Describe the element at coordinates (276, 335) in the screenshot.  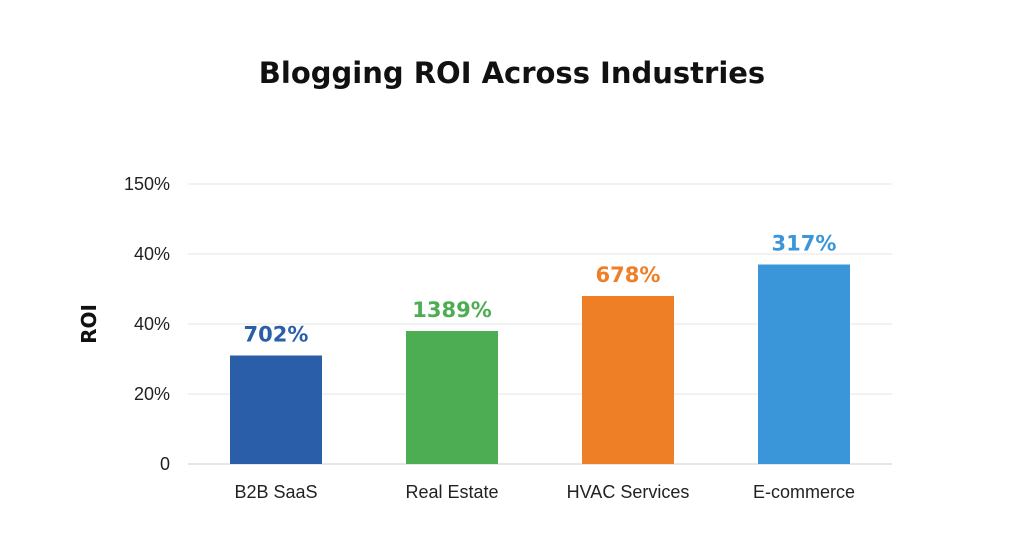
I see `data-label: 702%` at that location.